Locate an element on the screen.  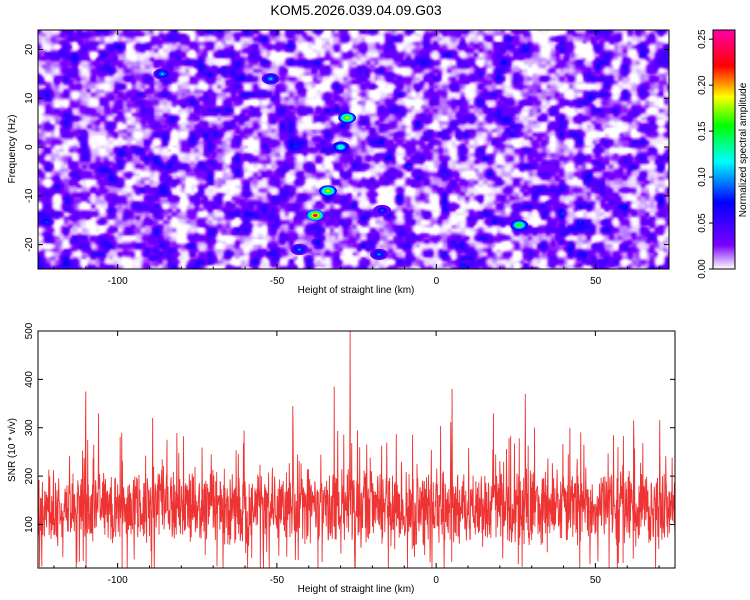
figure-title: KOM5.2026.039.04.09.G03 is located at coordinates (355, 10).